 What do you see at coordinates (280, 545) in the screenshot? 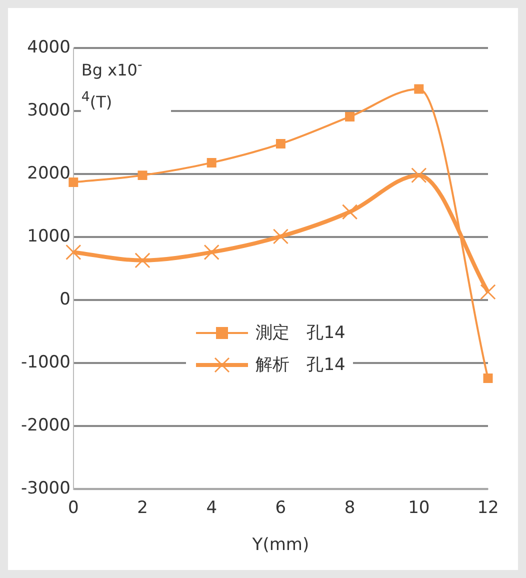
I see `x-axis-title: Y(mm)` at bounding box center [280, 545].